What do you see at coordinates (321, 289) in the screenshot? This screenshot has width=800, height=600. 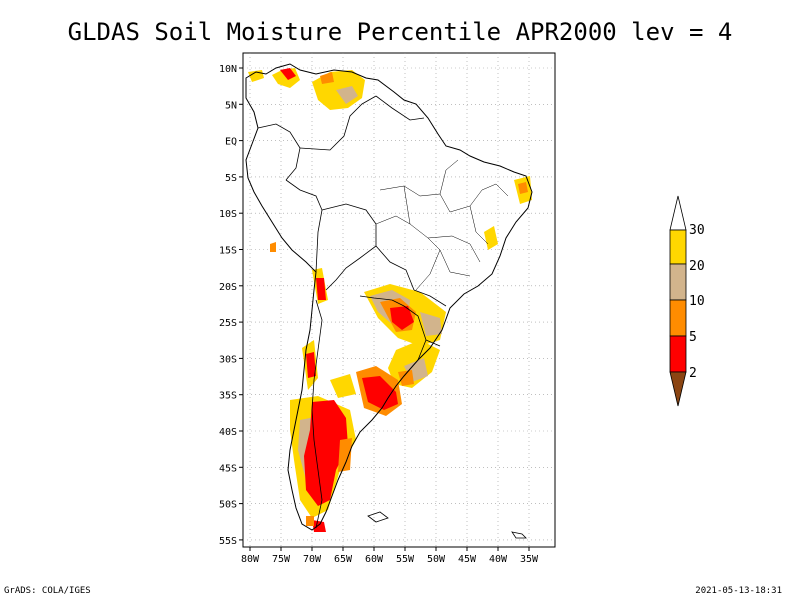 I see `shade-red-n-chile` at bounding box center [321, 289].